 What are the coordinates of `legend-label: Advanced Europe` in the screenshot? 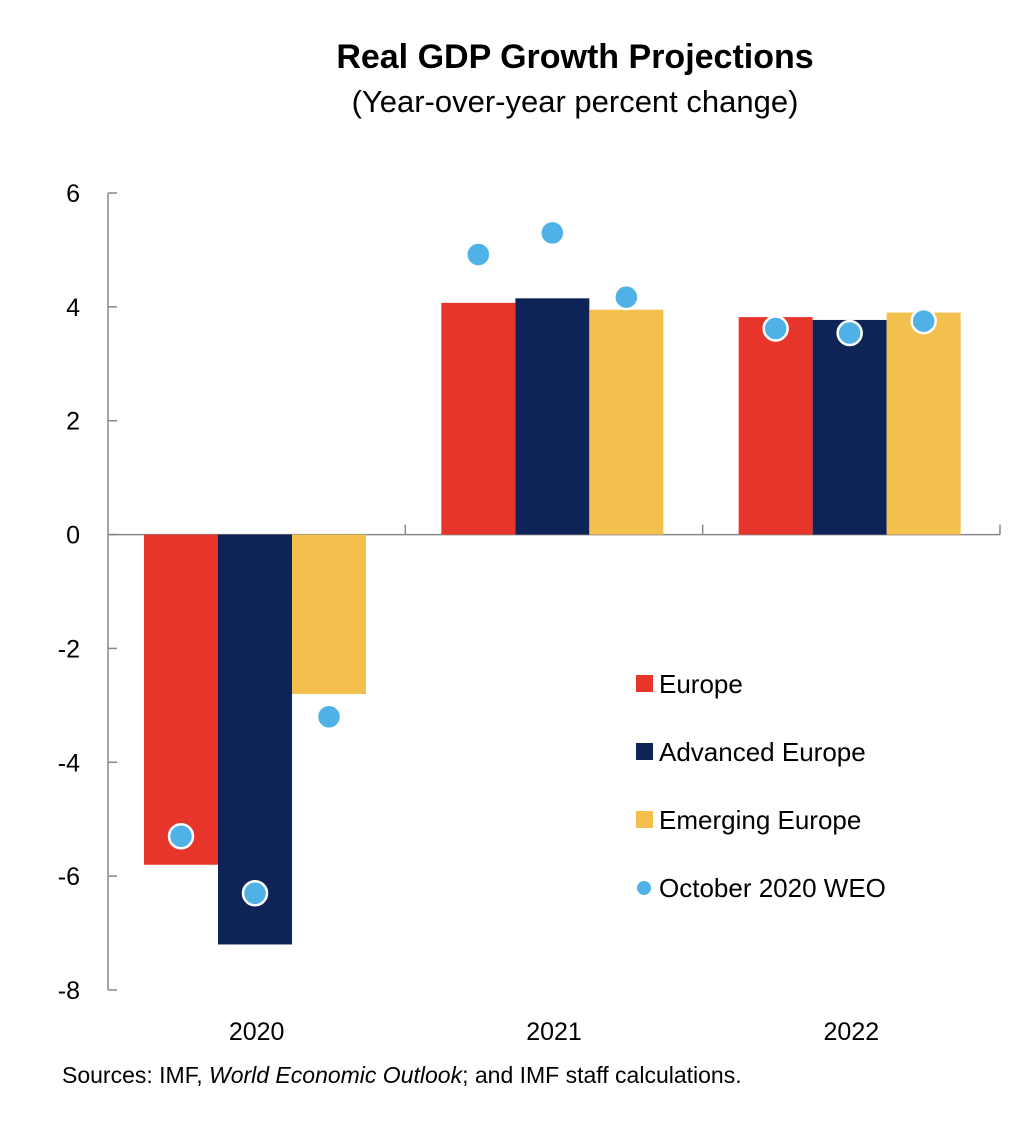 It's located at (762, 752).